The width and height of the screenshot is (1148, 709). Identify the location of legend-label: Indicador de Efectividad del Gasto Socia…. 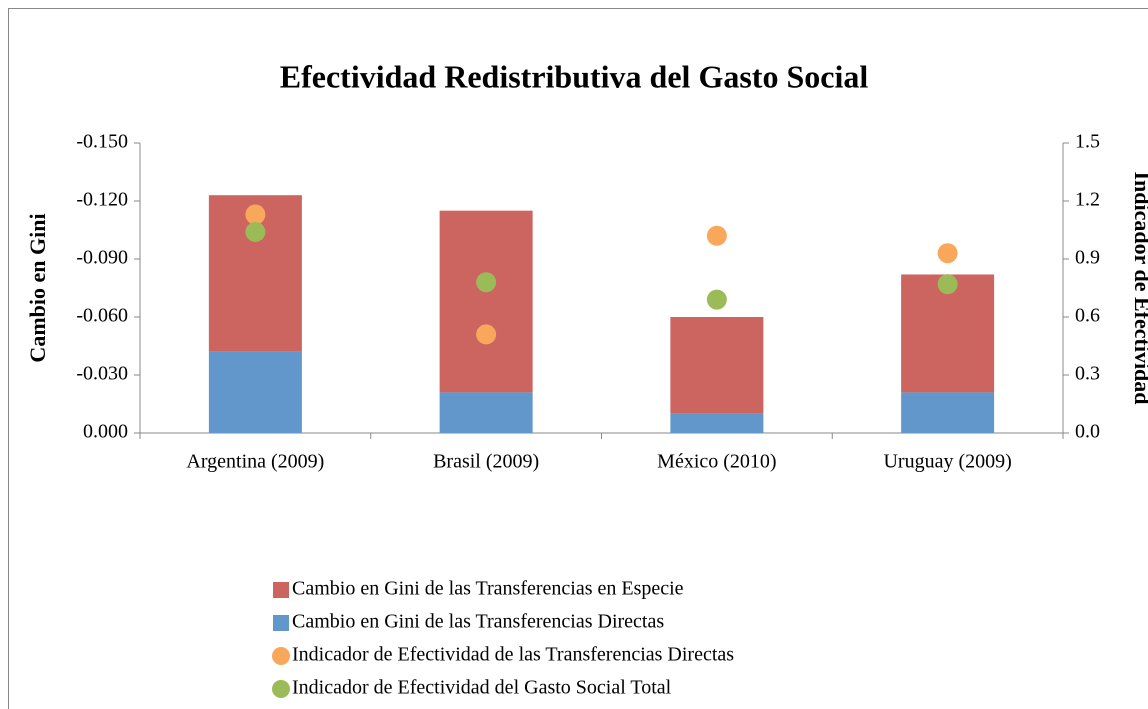
(482, 688).